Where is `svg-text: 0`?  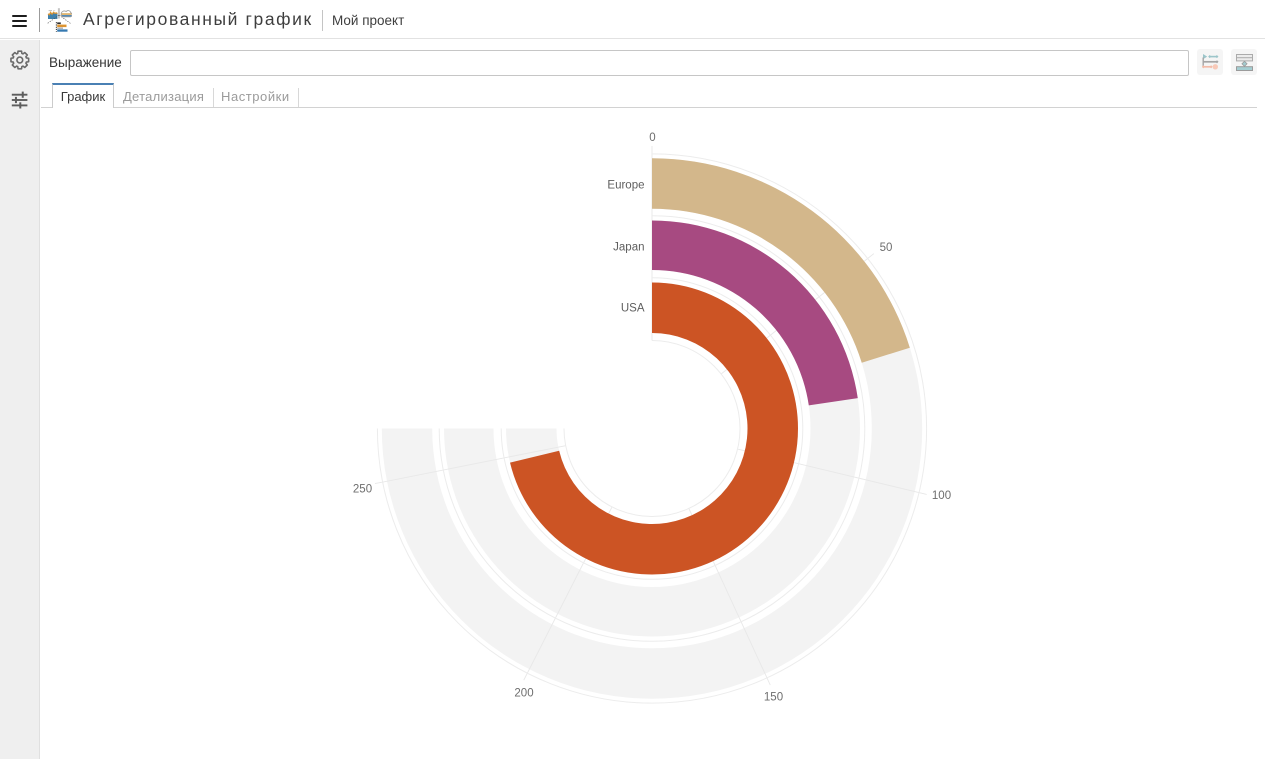
svg-text: 0 is located at coordinates (652, 138).